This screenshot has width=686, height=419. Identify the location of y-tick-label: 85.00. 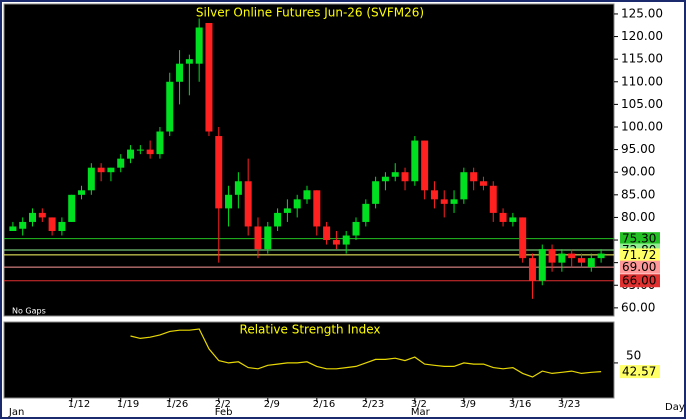
(638, 194).